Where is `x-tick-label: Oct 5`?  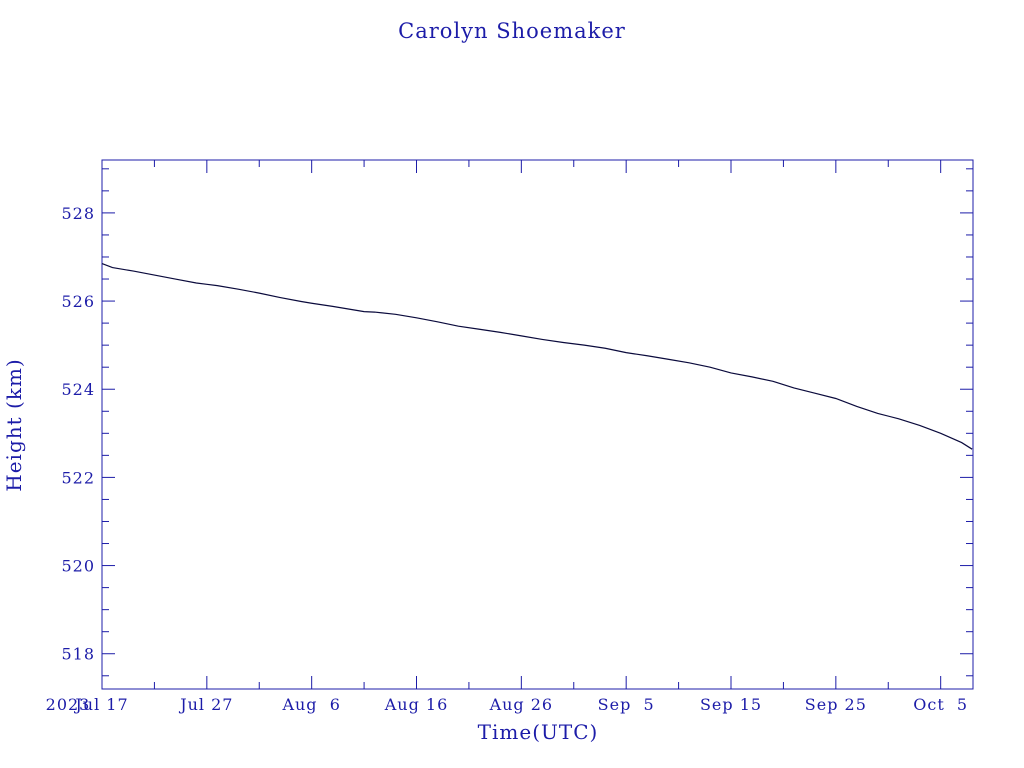
x-tick-label: Oct 5 is located at coordinates (940, 704).